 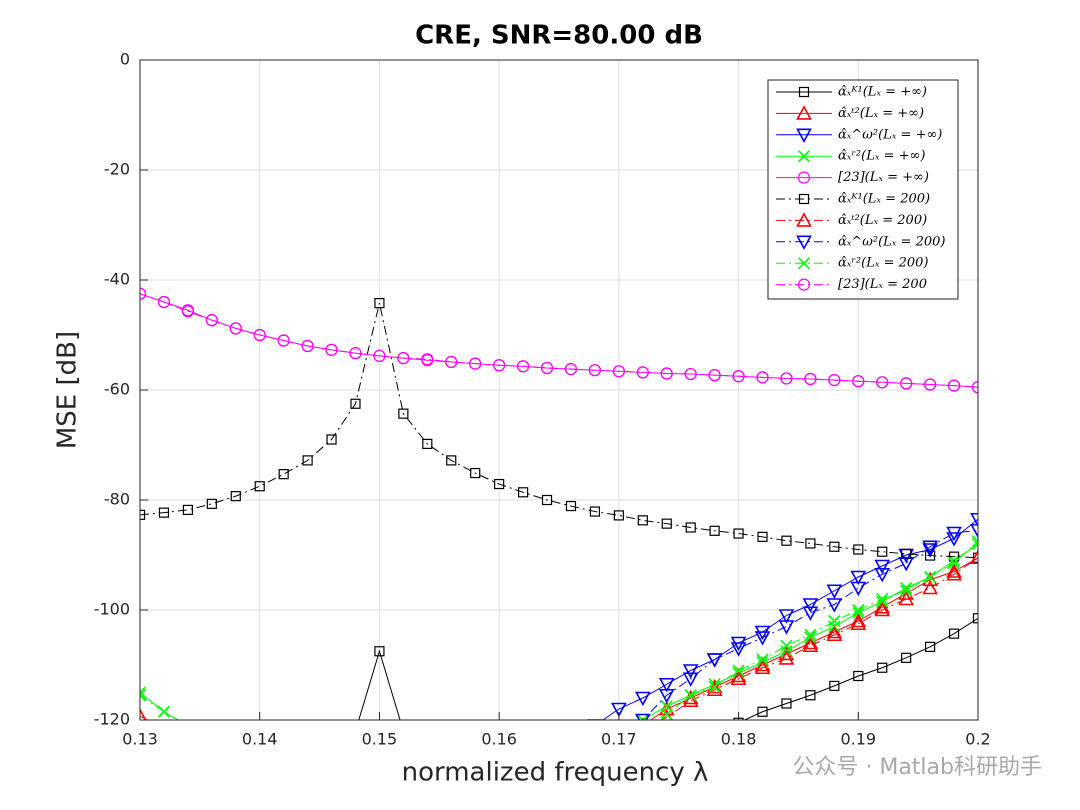 What do you see at coordinates (499, 739) in the screenshot?
I see `x-tick-label: 0.16` at bounding box center [499, 739].